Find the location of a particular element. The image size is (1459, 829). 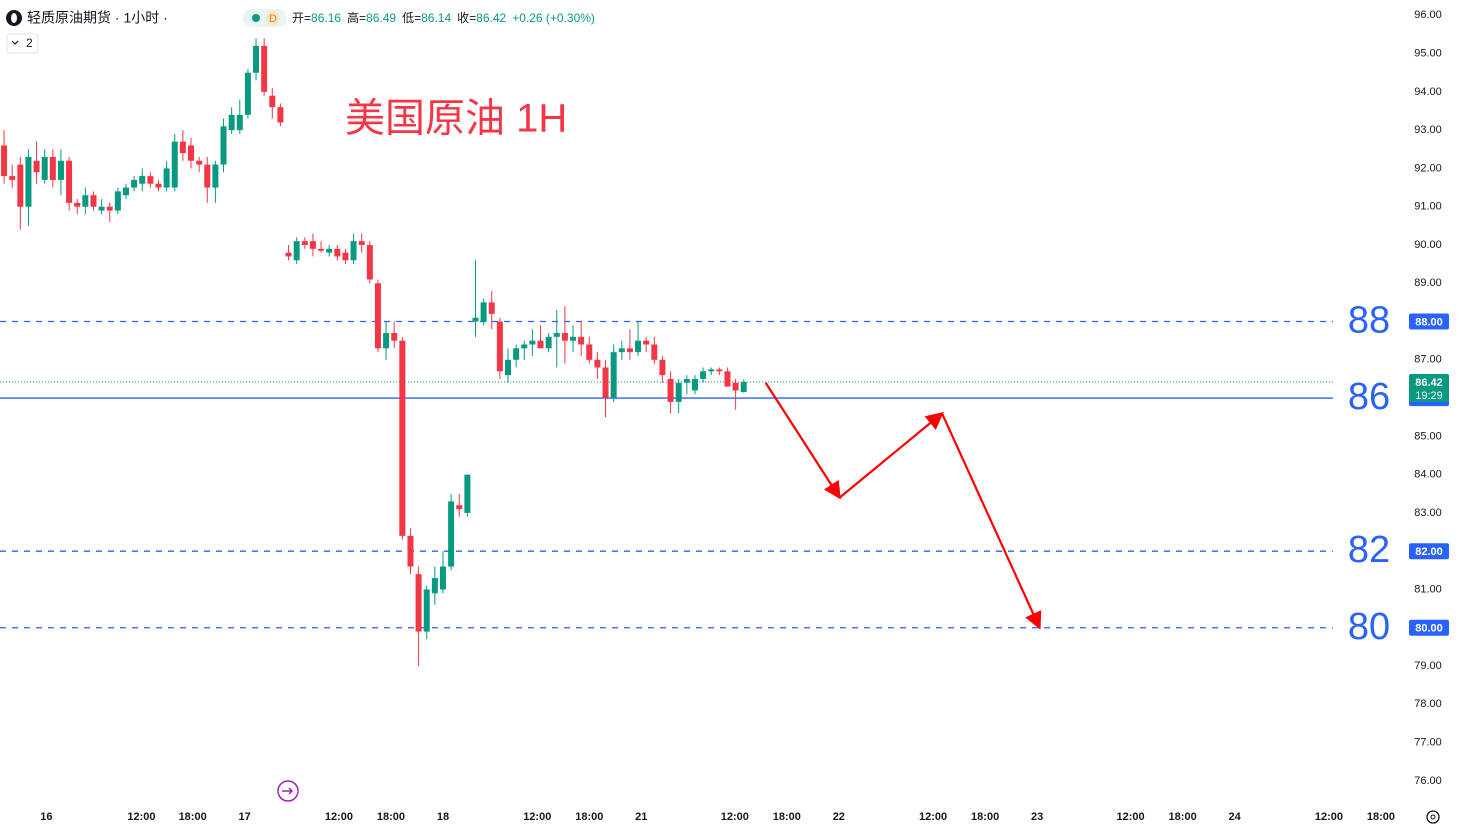

layers-count: 2 is located at coordinates (29, 43).